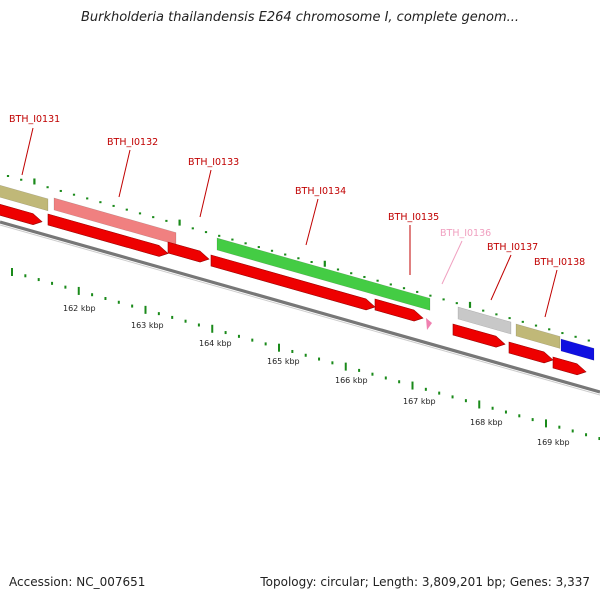 This screenshot has width=600, height=600. What do you see at coordinates (320, 191) in the screenshot?
I see `gene-label: BTH_I0134` at bounding box center [320, 191].